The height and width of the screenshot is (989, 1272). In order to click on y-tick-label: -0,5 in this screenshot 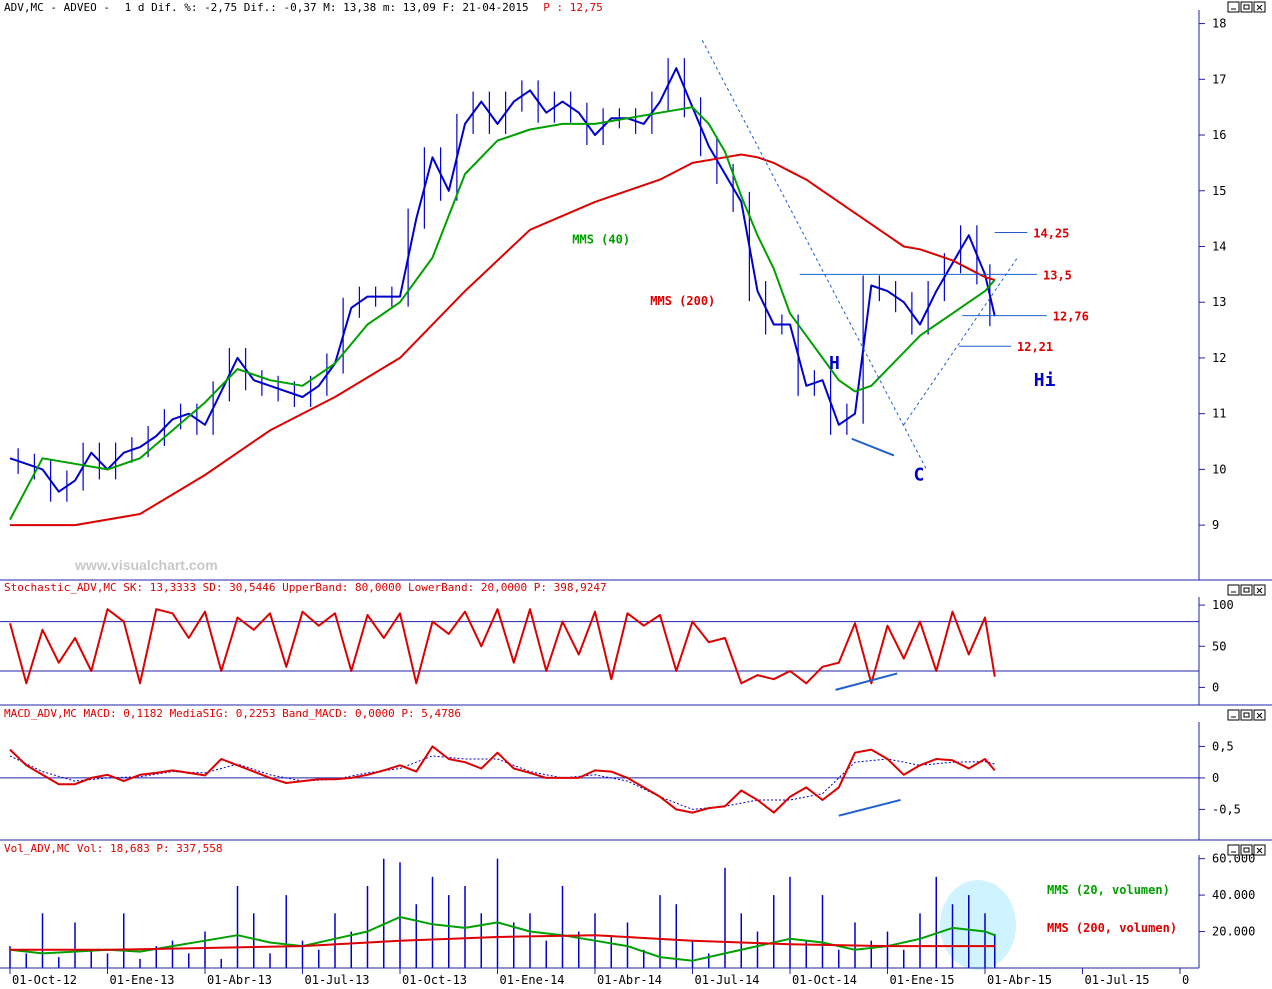, I will do `click(1226, 809)`.